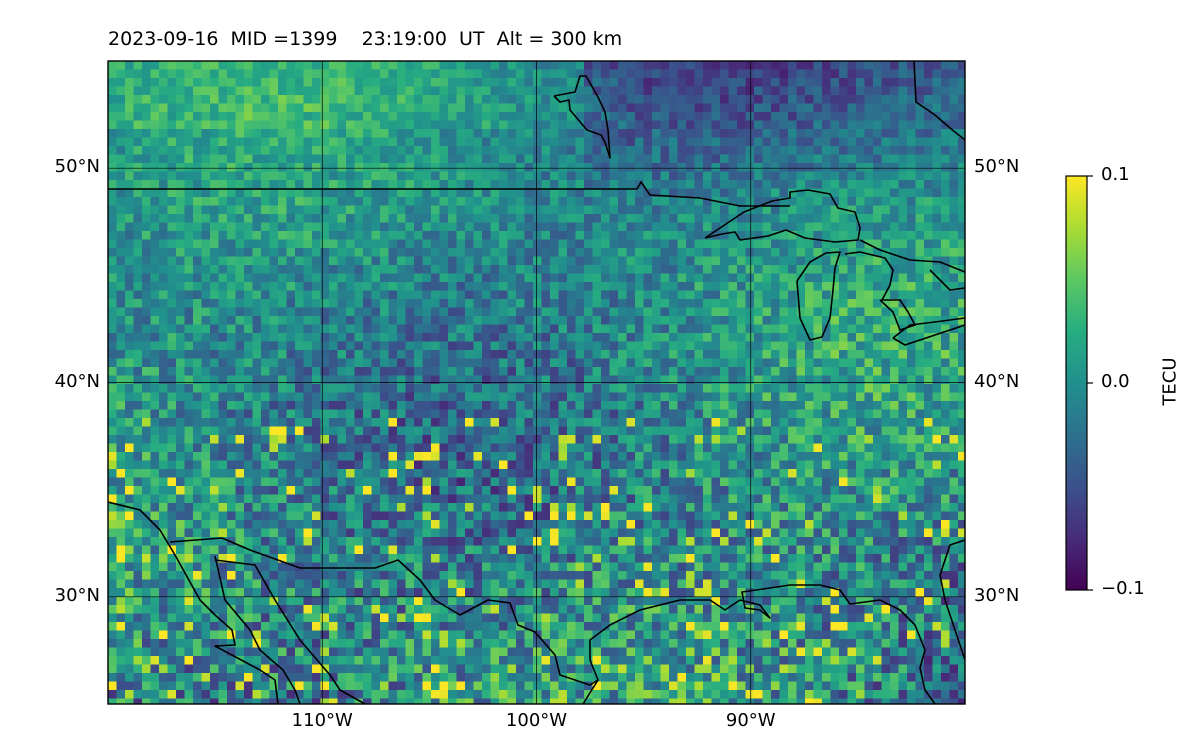 Image resolution: width=1200 pixels, height=750 pixels. What do you see at coordinates (257, 629) in the screenshot?
I see `baja-inner` at bounding box center [257, 629].